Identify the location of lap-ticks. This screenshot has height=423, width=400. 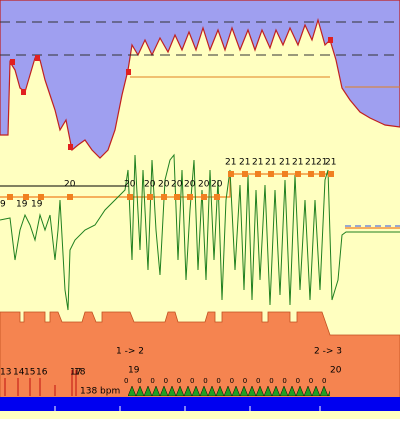
(40, 383).